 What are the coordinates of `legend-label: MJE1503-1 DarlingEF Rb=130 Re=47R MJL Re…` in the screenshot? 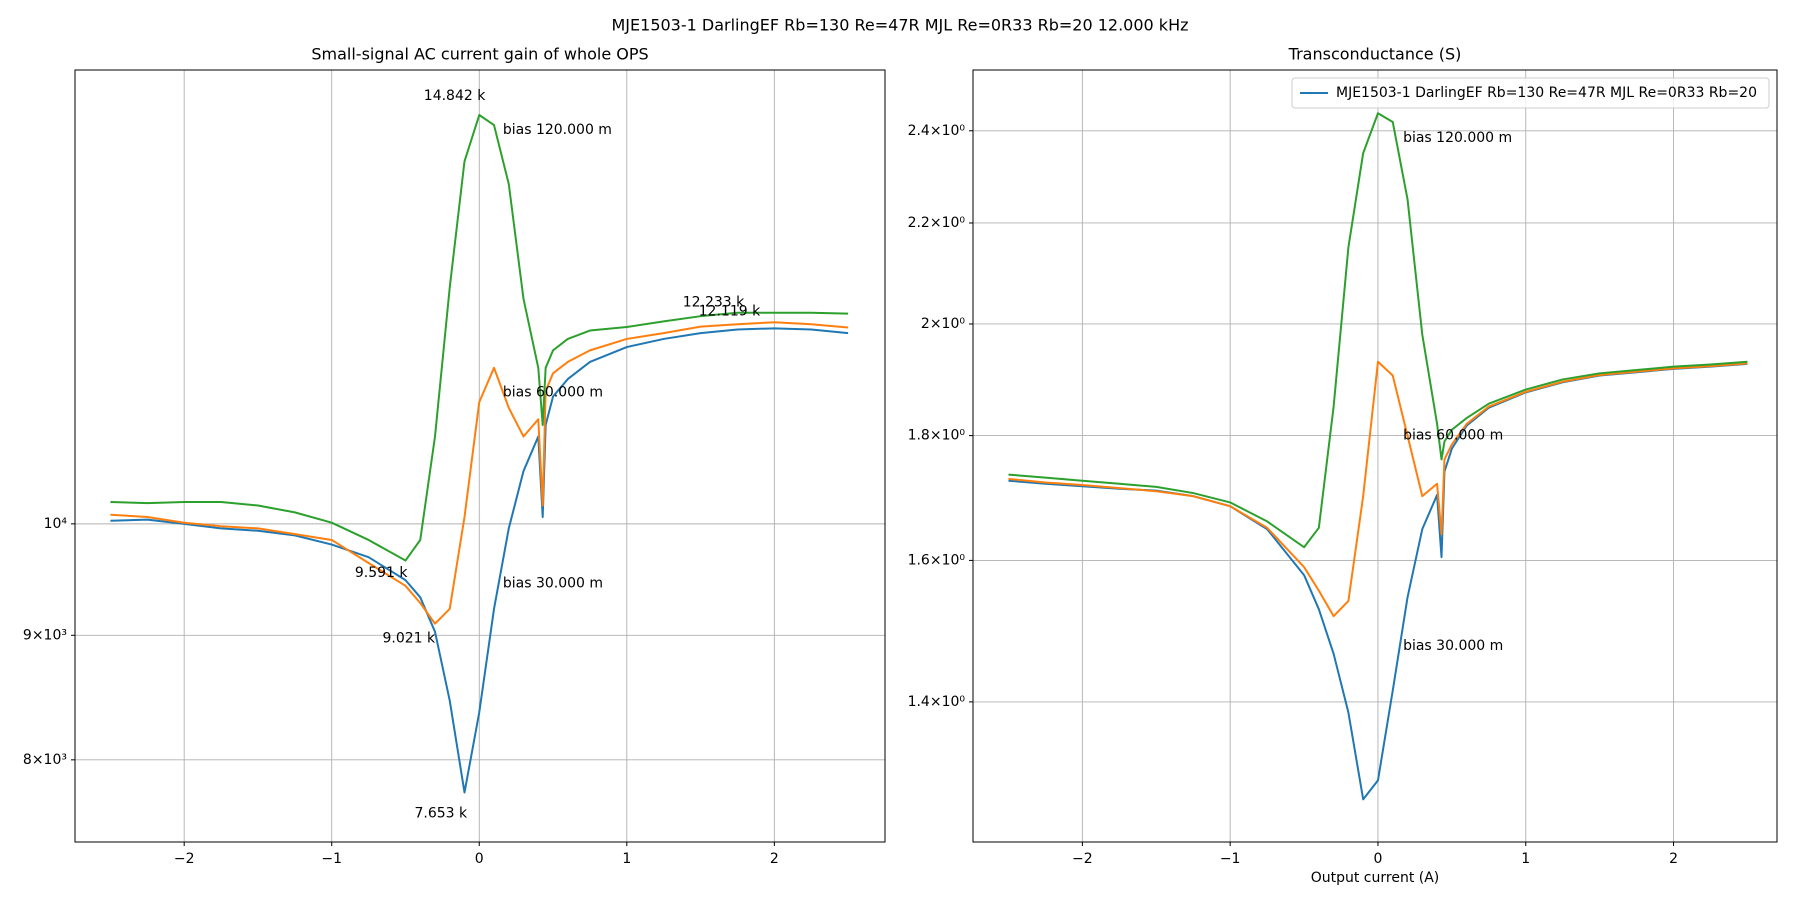 It's located at (1546, 93).